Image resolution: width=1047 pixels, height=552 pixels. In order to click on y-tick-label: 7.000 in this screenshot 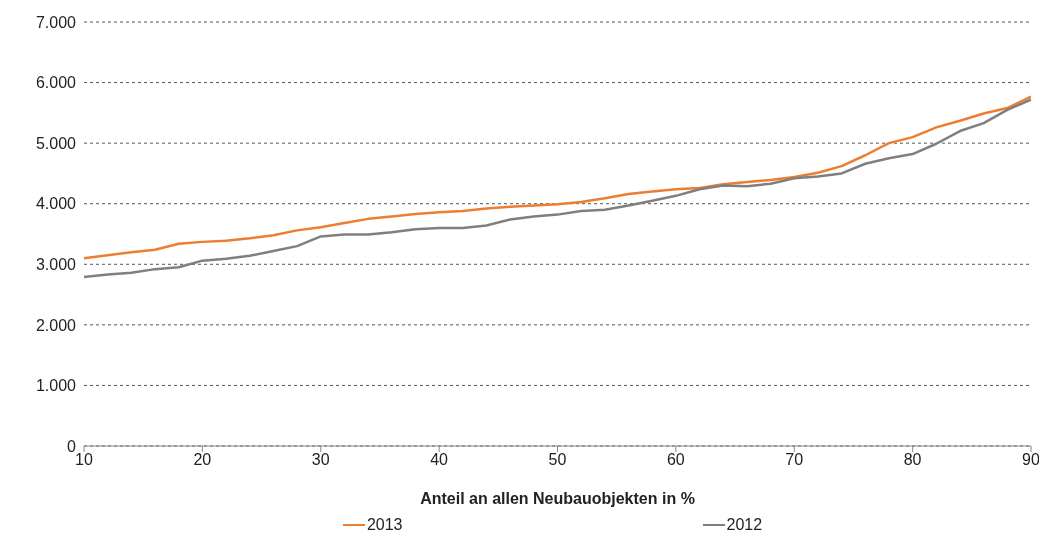, I will do `click(56, 22)`.